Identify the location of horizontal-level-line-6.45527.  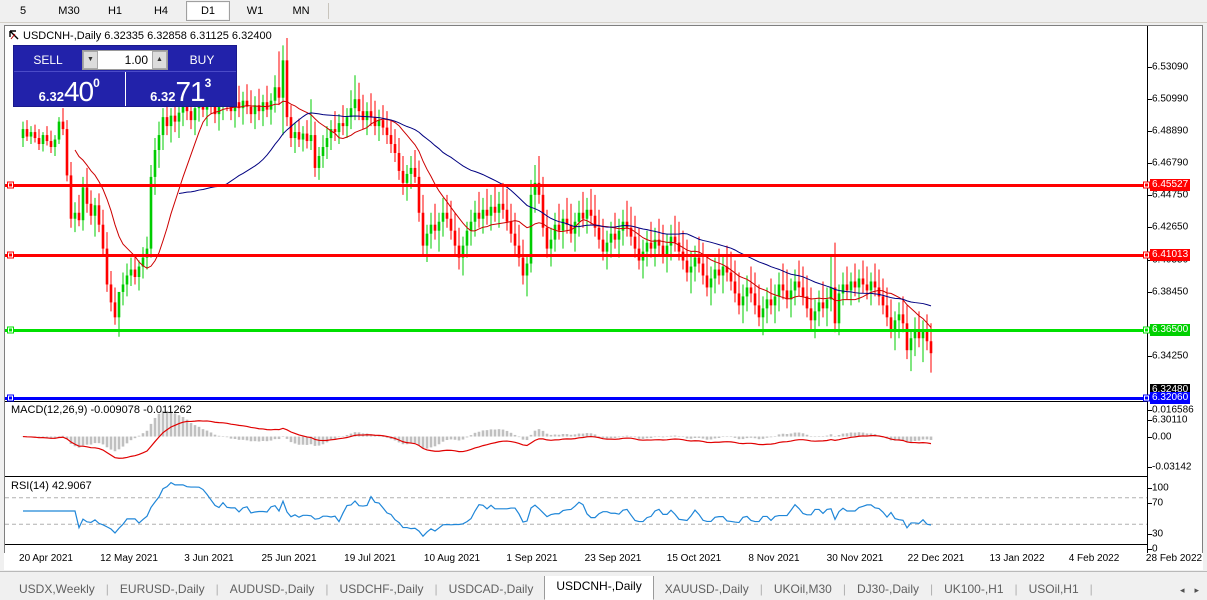
(577, 185).